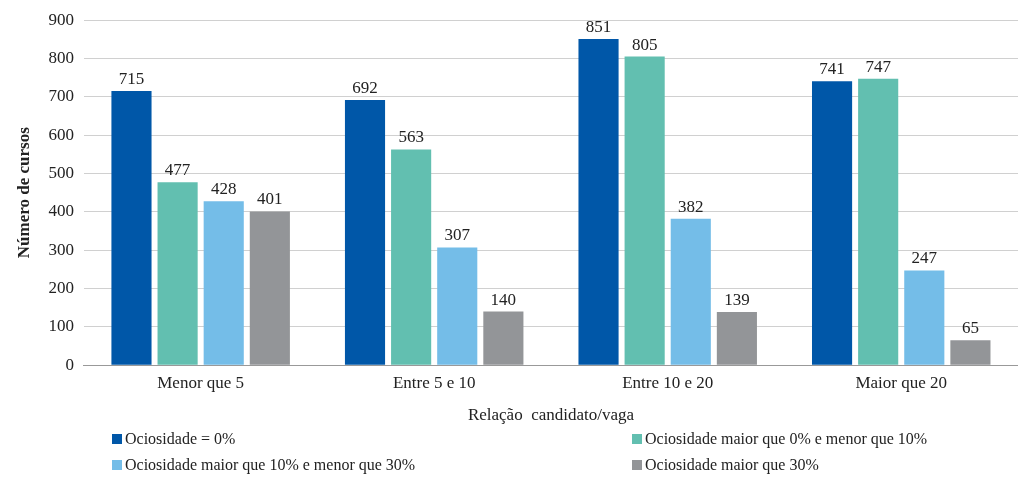  What do you see at coordinates (61, 19) in the screenshot?
I see `y-tick-label: 900` at bounding box center [61, 19].